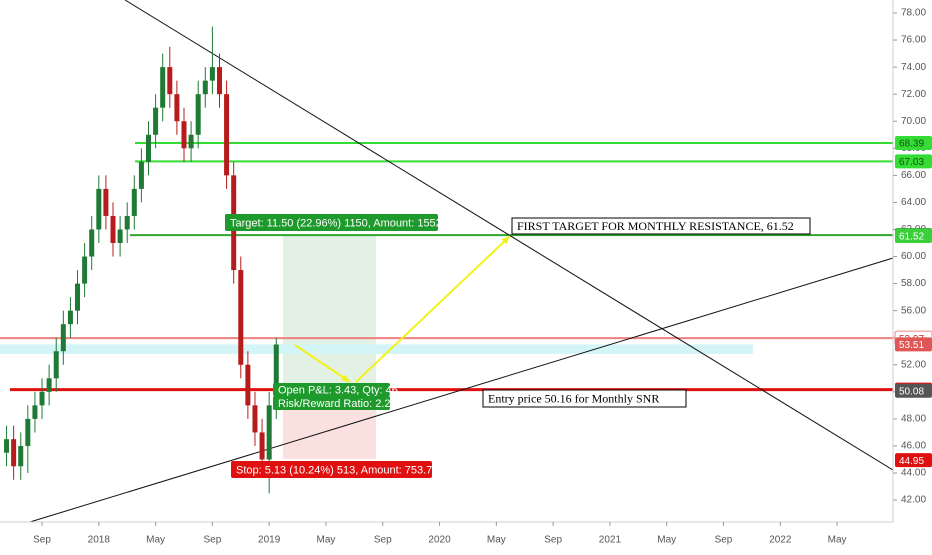 The height and width of the screenshot is (555, 932). Describe the element at coordinates (913, 121) in the screenshot. I see `y-tick-label: 70.00` at that location.